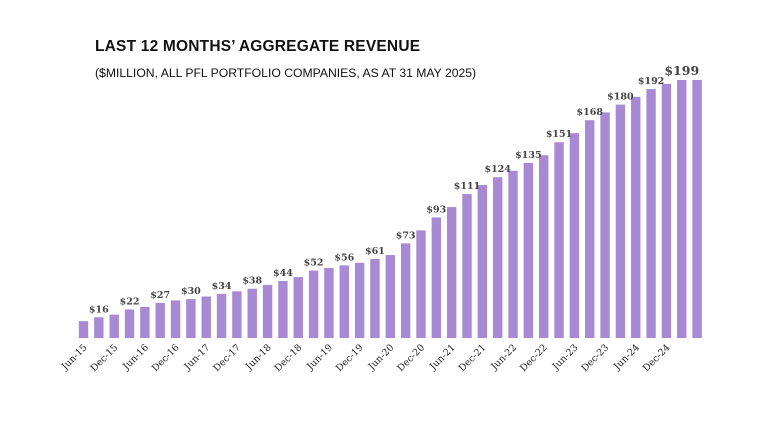 The width and height of the screenshot is (768, 432). What do you see at coordinates (651, 81) in the screenshot?
I see `data-label: $192` at bounding box center [651, 81].